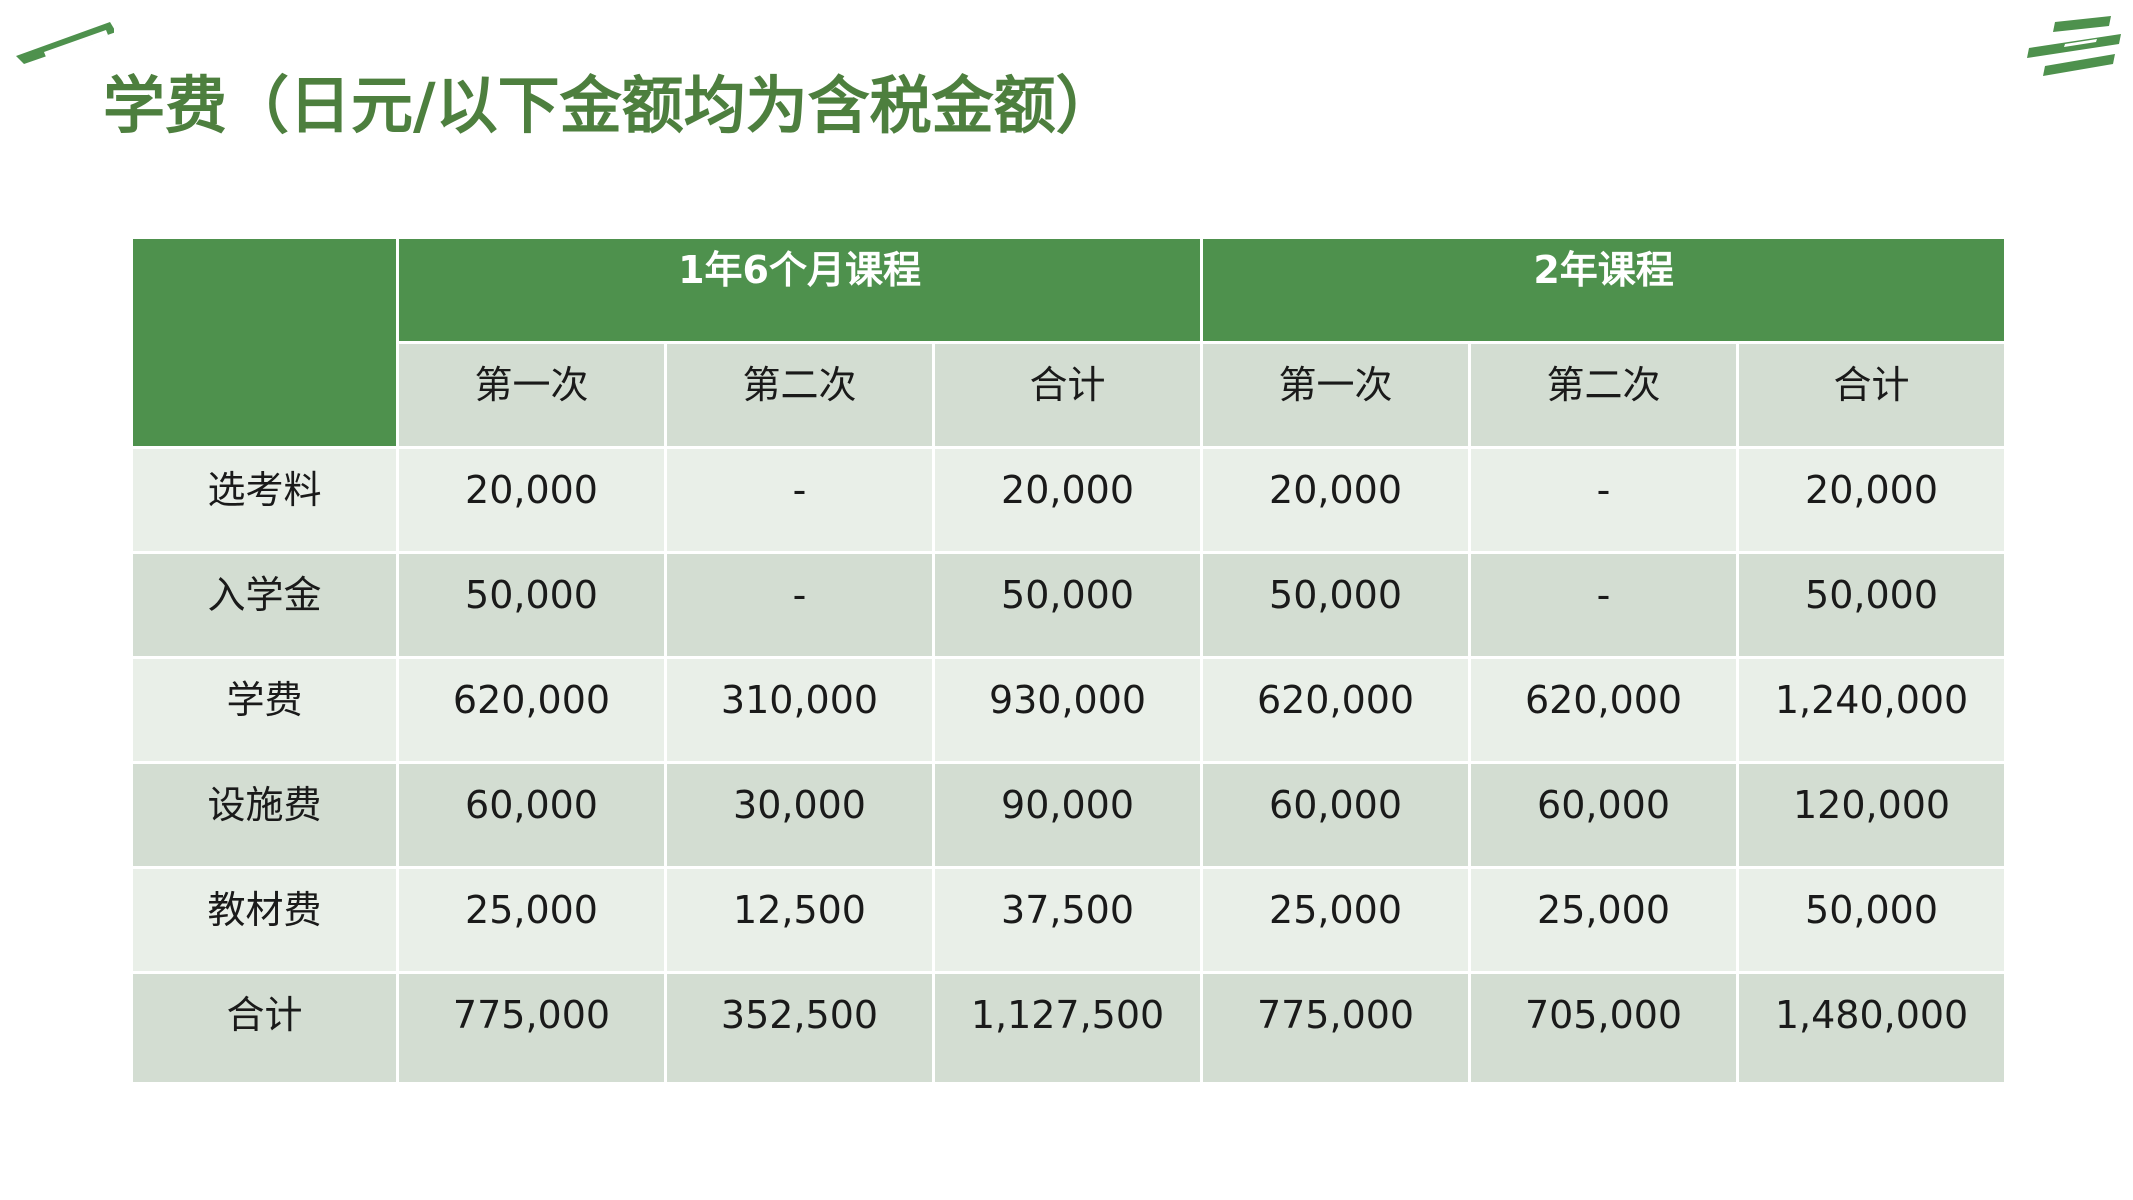  I want to click on table-cell: 90,000, so click(1067, 815).